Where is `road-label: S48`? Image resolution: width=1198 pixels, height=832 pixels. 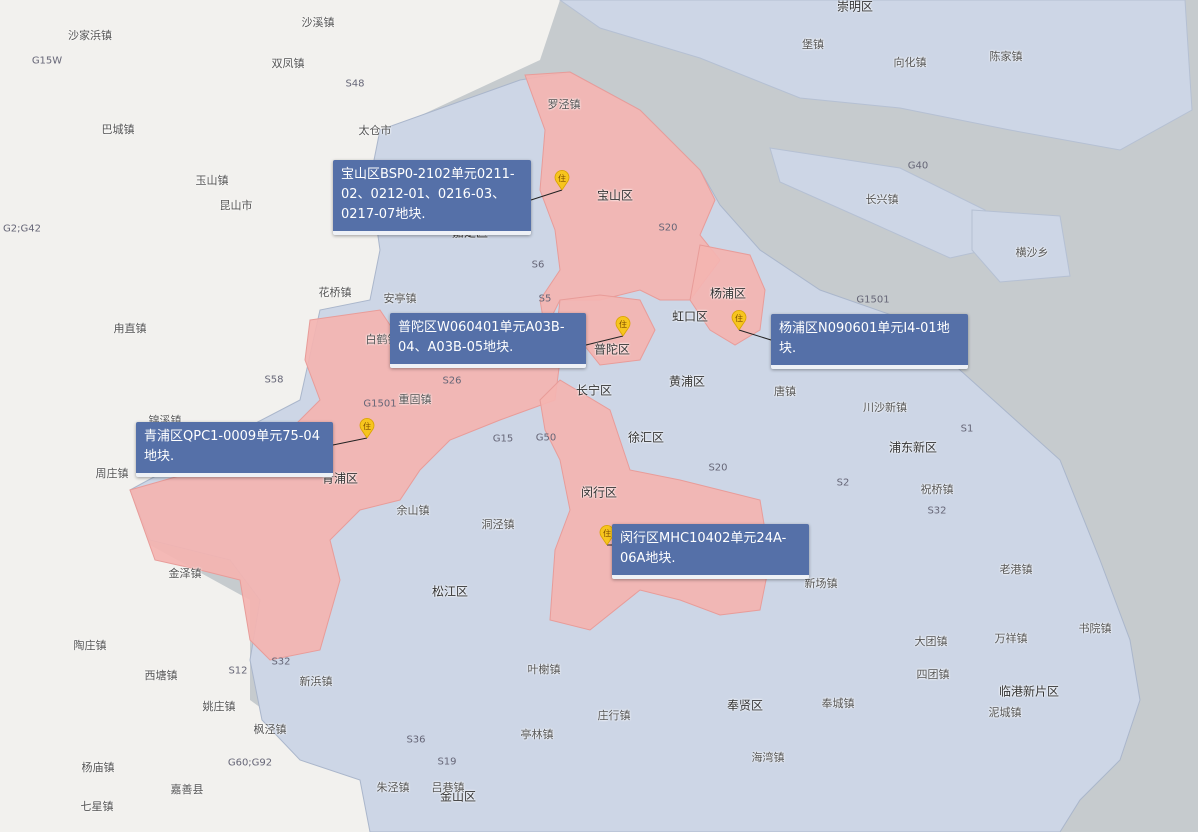 road-label: S48 is located at coordinates (355, 84).